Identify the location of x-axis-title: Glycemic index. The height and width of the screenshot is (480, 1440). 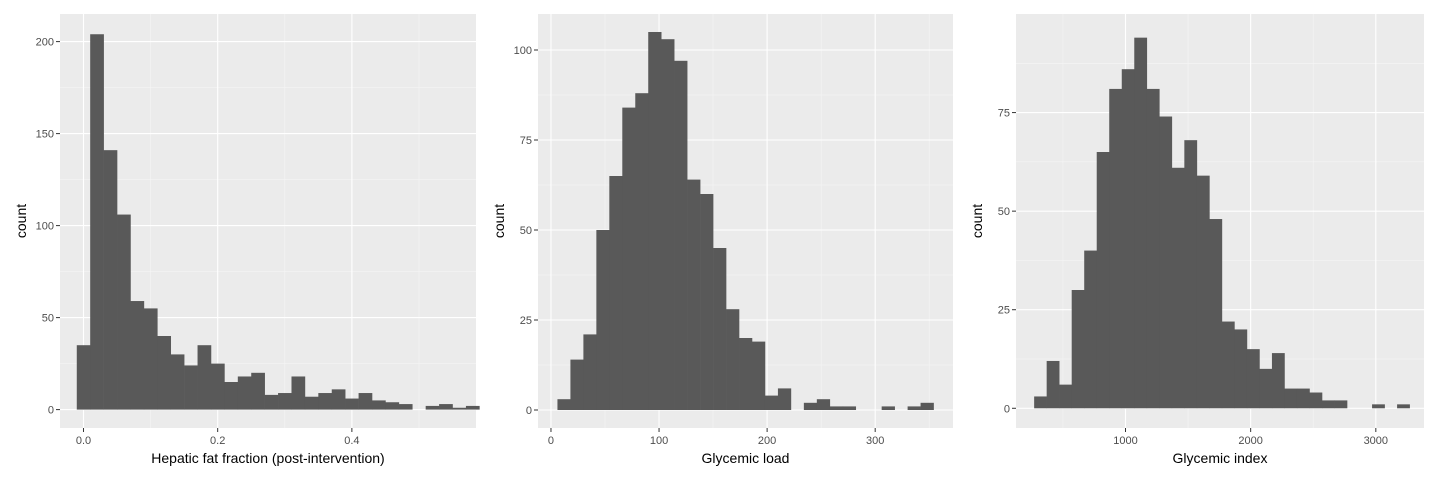
(1220, 458).